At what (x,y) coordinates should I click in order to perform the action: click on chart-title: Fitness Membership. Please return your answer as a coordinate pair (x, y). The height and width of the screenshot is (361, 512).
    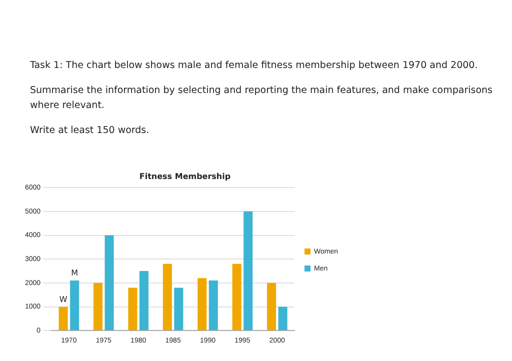
    Looking at the image, I should click on (185, 176).